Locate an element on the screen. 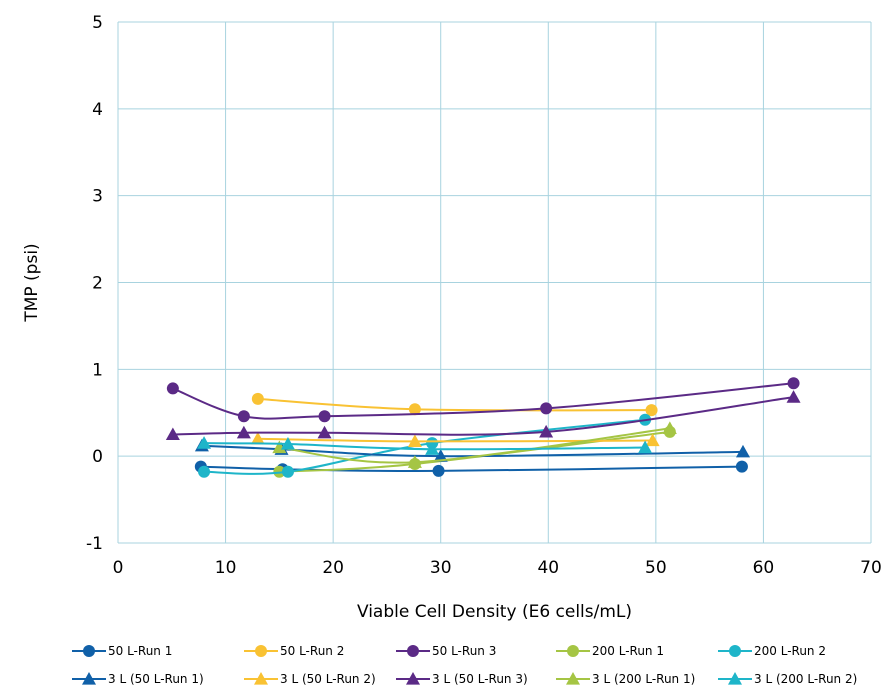 The height and width of the screenshot is (692, 885). x-axis-title: Viable Cell Density (E6 cells/mL) is located at coordinates (494, 612).